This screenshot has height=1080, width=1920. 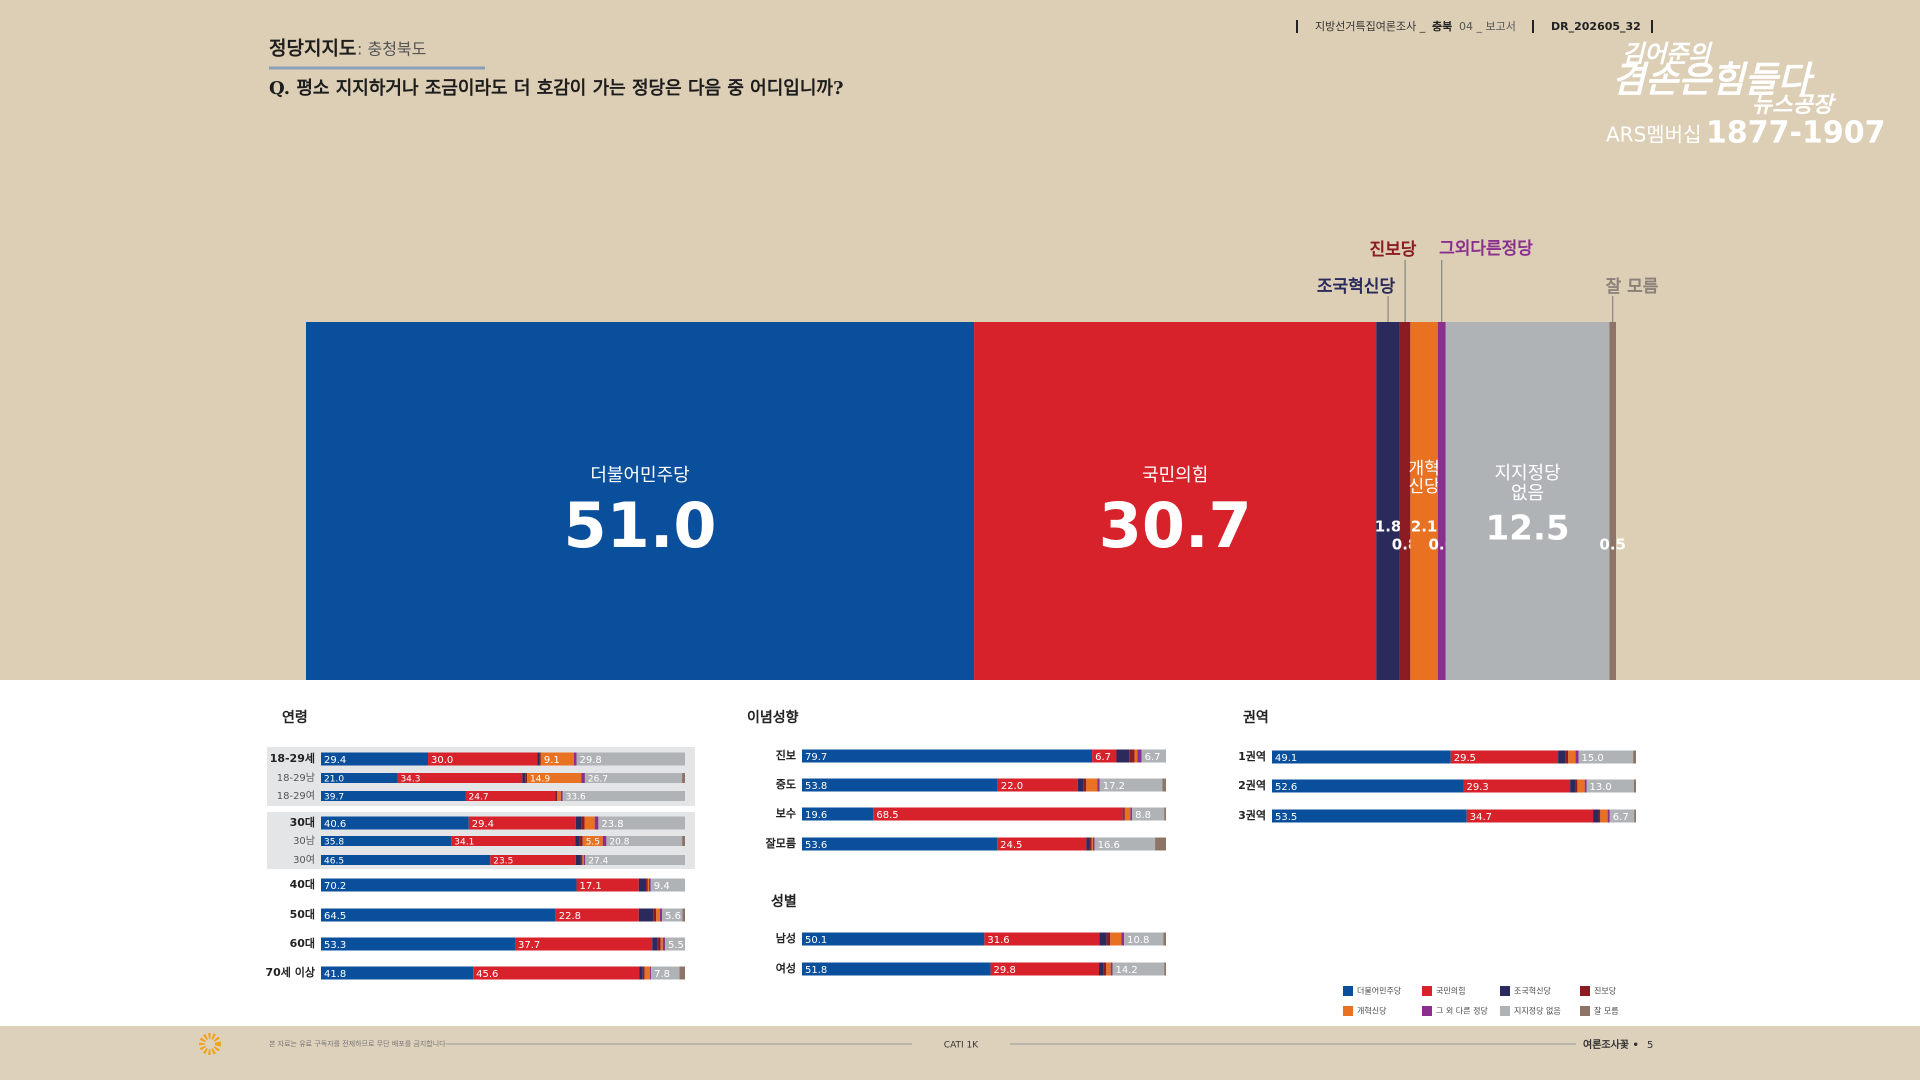 What do you see at coordinates (1462, 1011) in the screenshot?
I see `legend-label: 그 외 다른 정당` at bounding box center [1462, 1011].